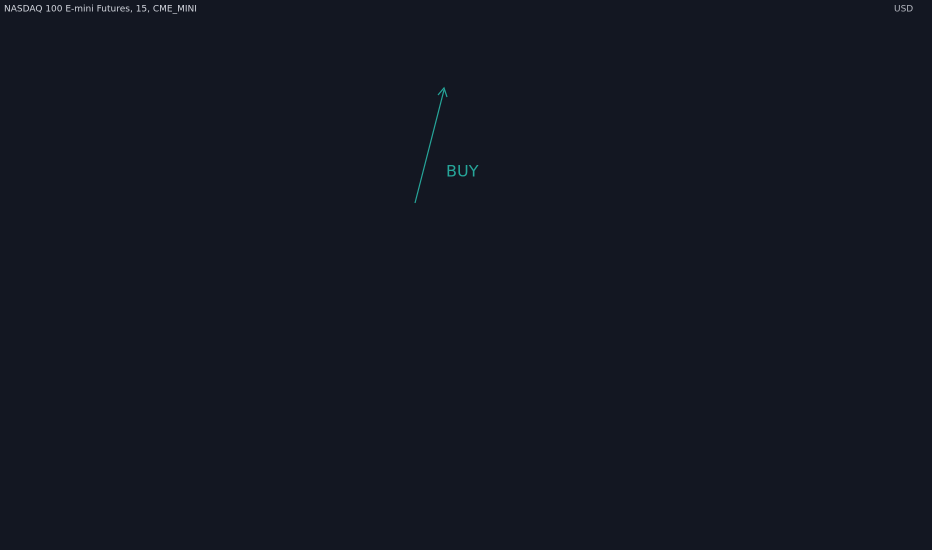 This screenshot has height=550, width=932. What do you see at coordinates (903, 10) in the screenshot?
I see `currency: USD` at bounding box center [903, 10].